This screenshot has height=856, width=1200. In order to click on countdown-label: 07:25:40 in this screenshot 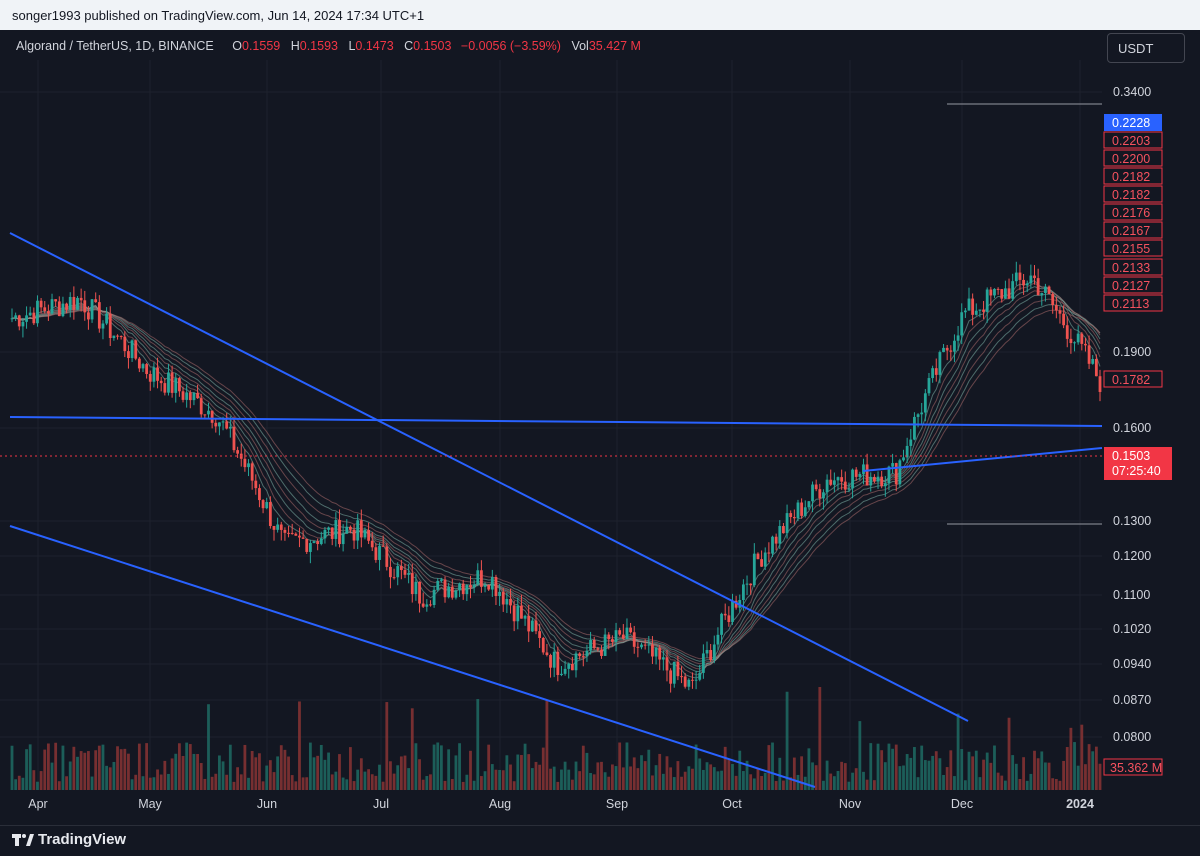, I will do `click(1136, 471)`.